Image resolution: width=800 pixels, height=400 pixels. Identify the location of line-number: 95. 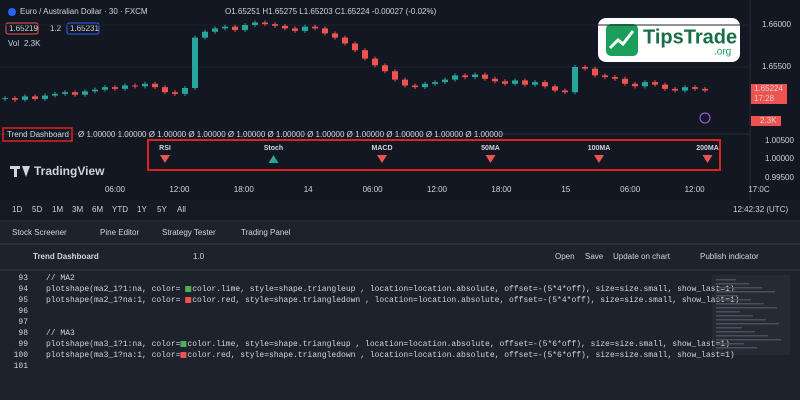
(23, 300).